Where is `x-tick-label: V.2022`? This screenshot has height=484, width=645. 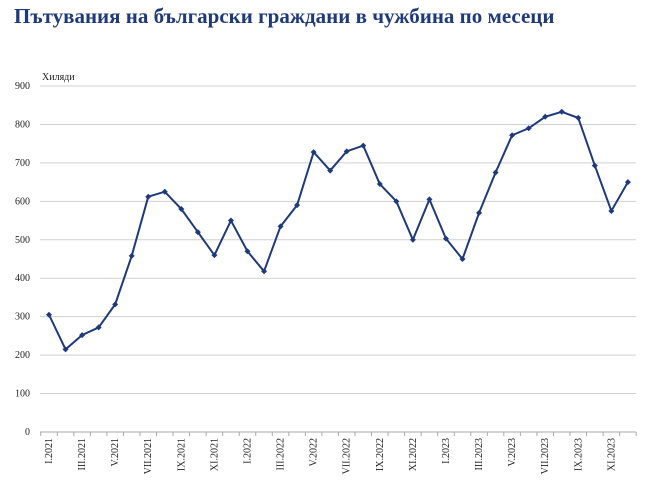 x-tick-label: V.2022 is located at coordinates (314, 452).